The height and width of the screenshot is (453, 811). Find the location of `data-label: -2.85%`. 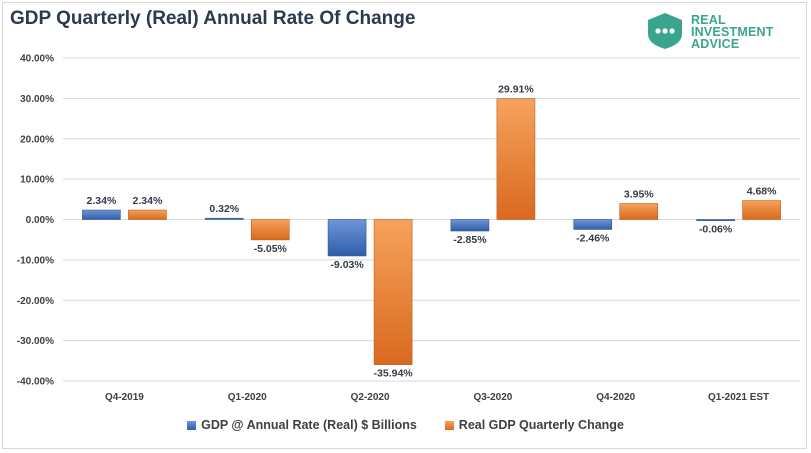

data-label: -2.85% is located at coordinates (470, 240).